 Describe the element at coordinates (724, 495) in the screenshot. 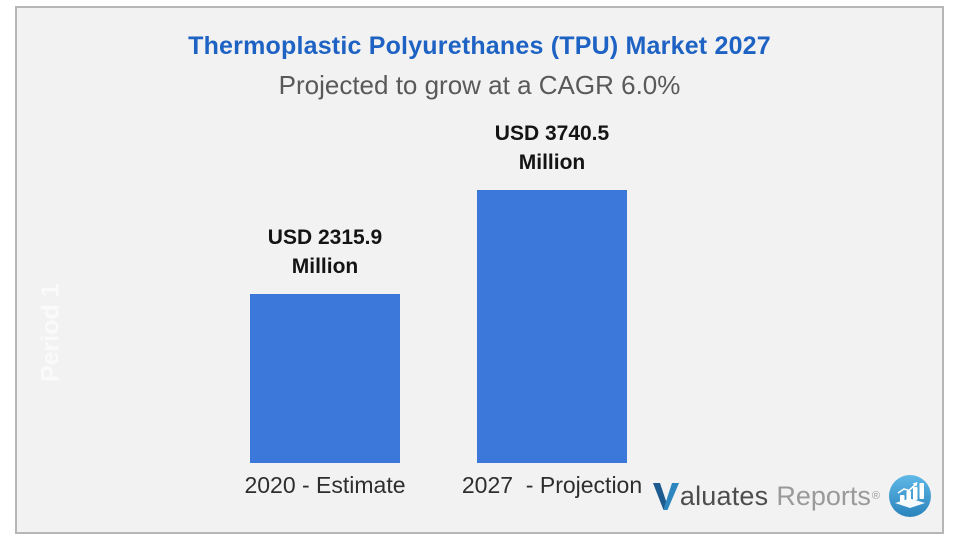

I see `logo-word-aluates: aluates` at that location.